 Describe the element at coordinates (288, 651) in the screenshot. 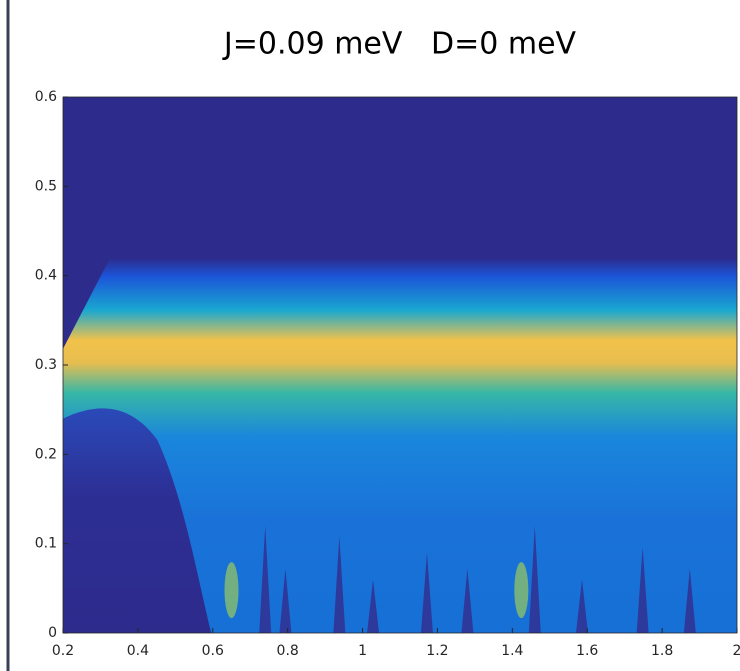

I see `x-tick-label: 0.8` at that location.